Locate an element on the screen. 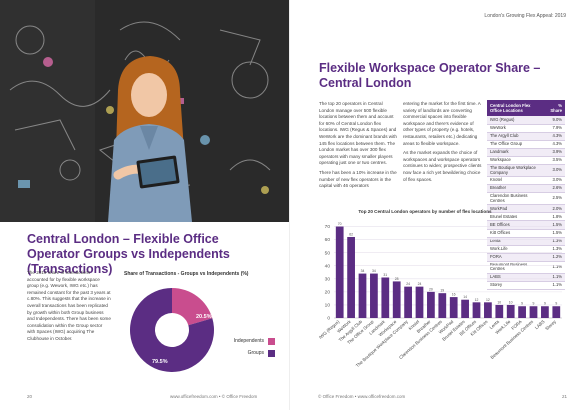 This screenshot has height=410, width=580. operator-name-cell: Breather is located at coordinates (516, 189).